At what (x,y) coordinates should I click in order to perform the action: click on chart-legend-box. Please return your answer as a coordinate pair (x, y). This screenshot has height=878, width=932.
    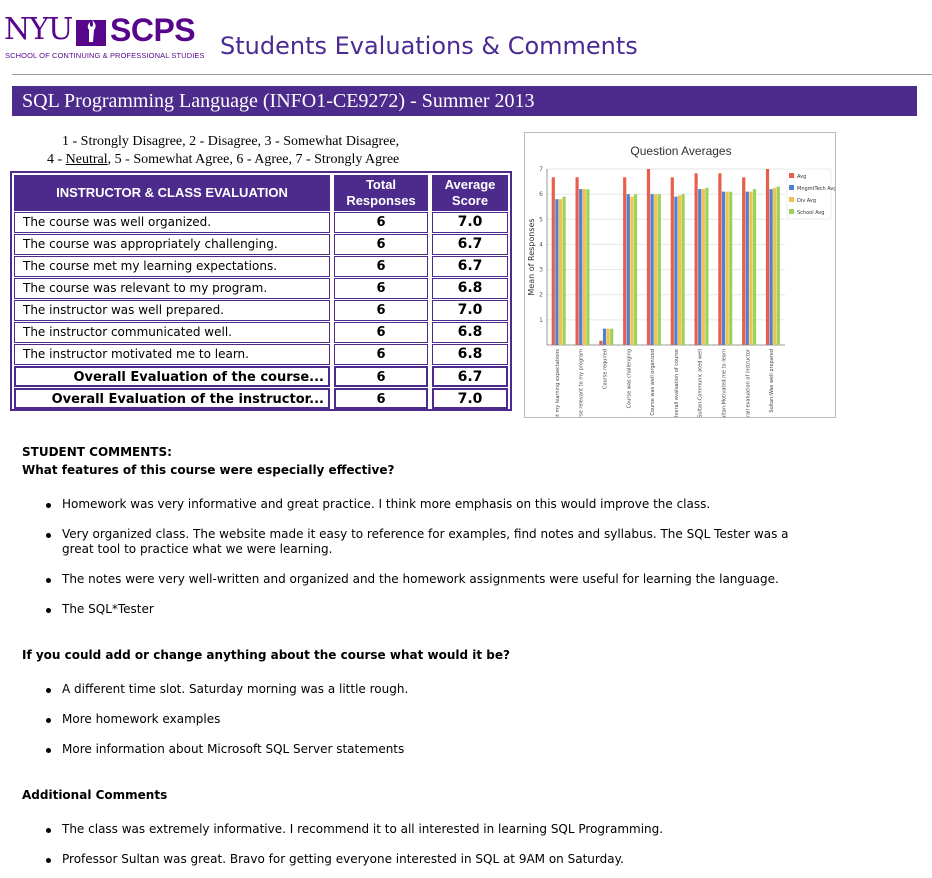
    Looking at the image, I should click on (809, 194).